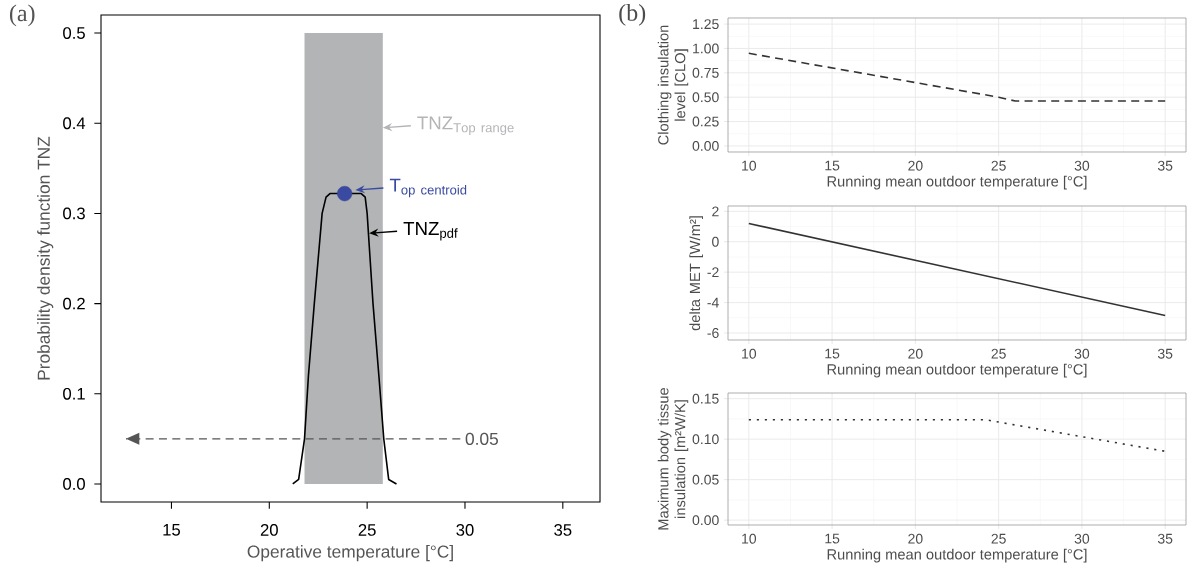 The height and width of the screenshot is (572, 1193). What do you see at coordinates (705, 72) in the screenshot?
I see `y-tick-label: 0.75` at bounding box center [705, 72].